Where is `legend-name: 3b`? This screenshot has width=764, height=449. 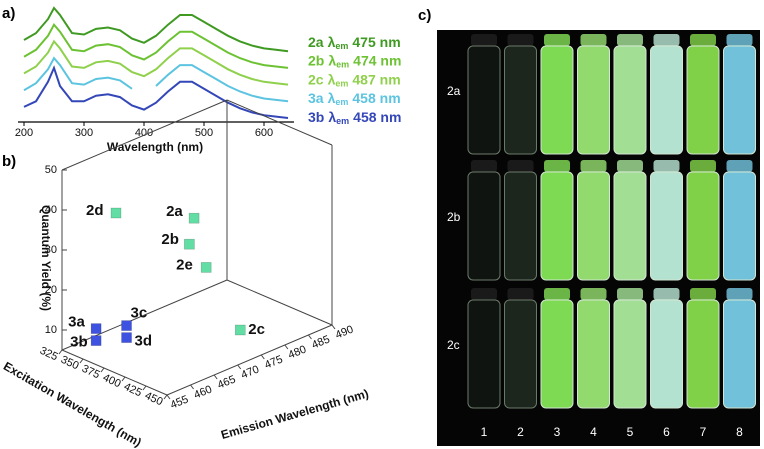 legend-name: 3b is located at coordinates (316, 117).